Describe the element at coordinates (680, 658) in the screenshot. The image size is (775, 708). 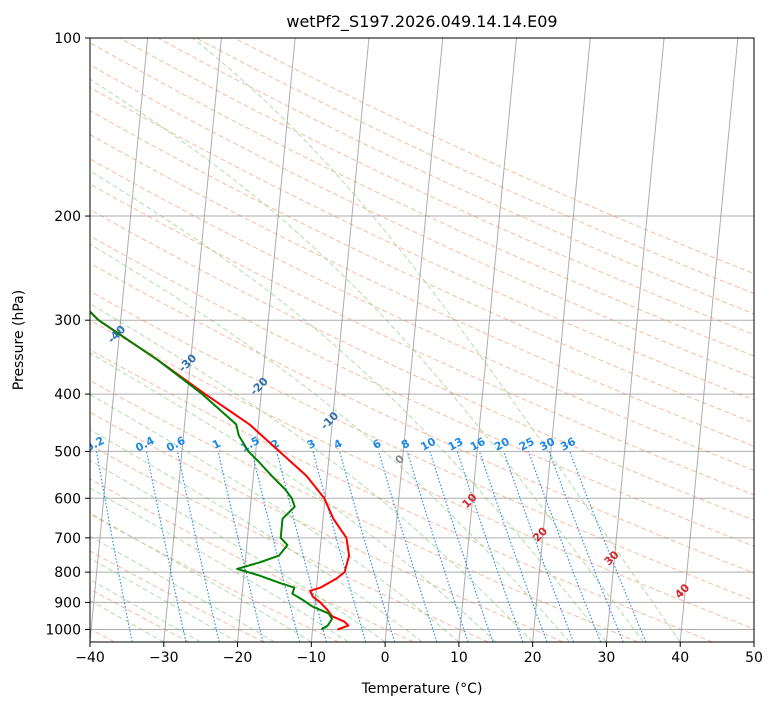
I see `x-tick-label: 40` at that location.